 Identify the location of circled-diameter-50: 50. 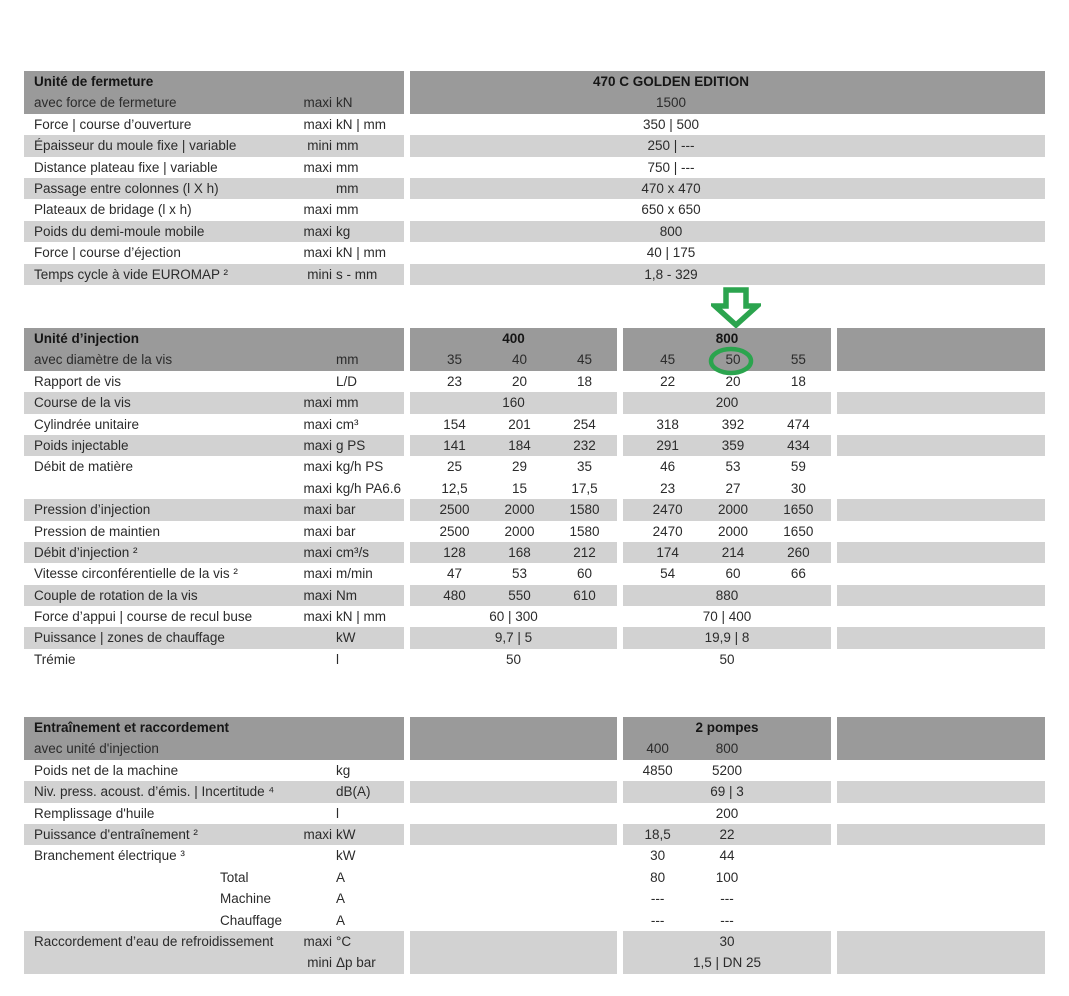
(733, 360).